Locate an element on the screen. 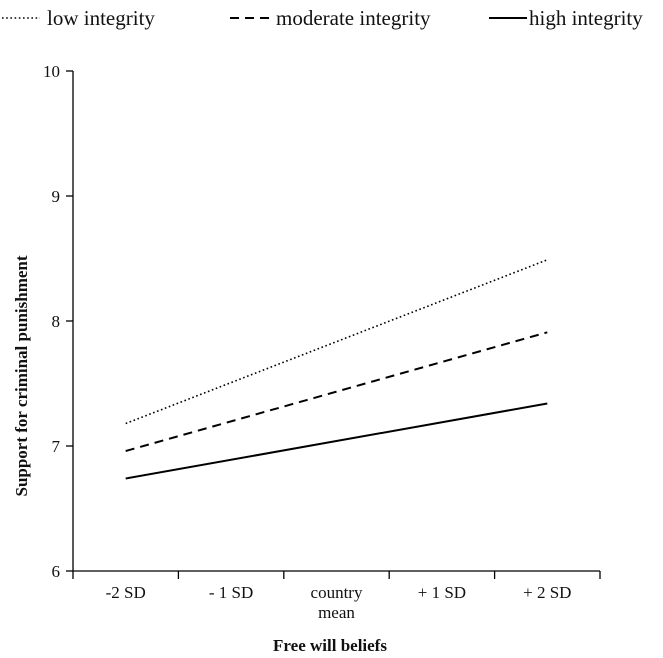 The height and width of the screenshot is (658, 663). x-tick-label: + 1 SD is located at coordinates (442, 592).